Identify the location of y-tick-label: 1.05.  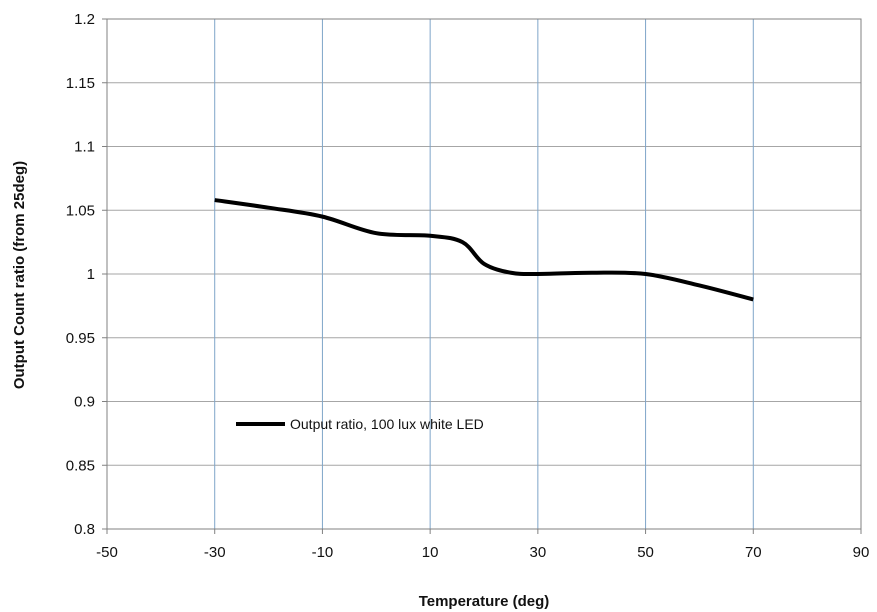
(80, 210).